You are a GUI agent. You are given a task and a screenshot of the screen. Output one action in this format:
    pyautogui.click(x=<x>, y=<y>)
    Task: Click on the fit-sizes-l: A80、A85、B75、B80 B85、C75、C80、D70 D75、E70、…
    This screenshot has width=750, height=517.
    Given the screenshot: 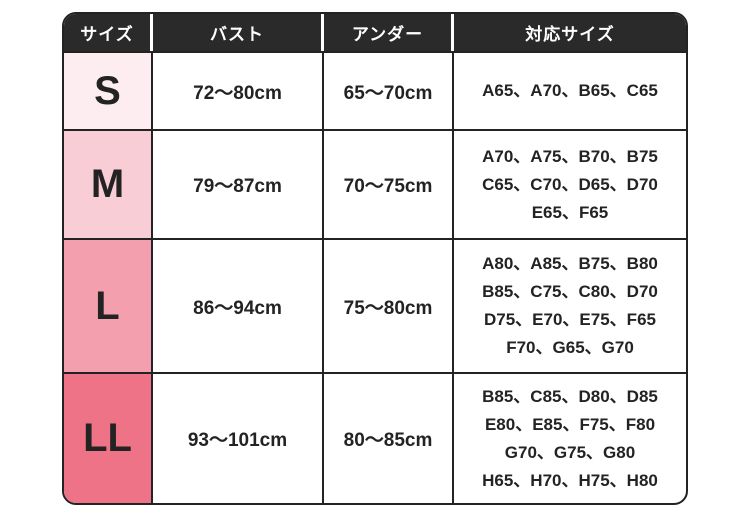 What is the action you would take?
    pyautogui.click(x=570, y=305)
    